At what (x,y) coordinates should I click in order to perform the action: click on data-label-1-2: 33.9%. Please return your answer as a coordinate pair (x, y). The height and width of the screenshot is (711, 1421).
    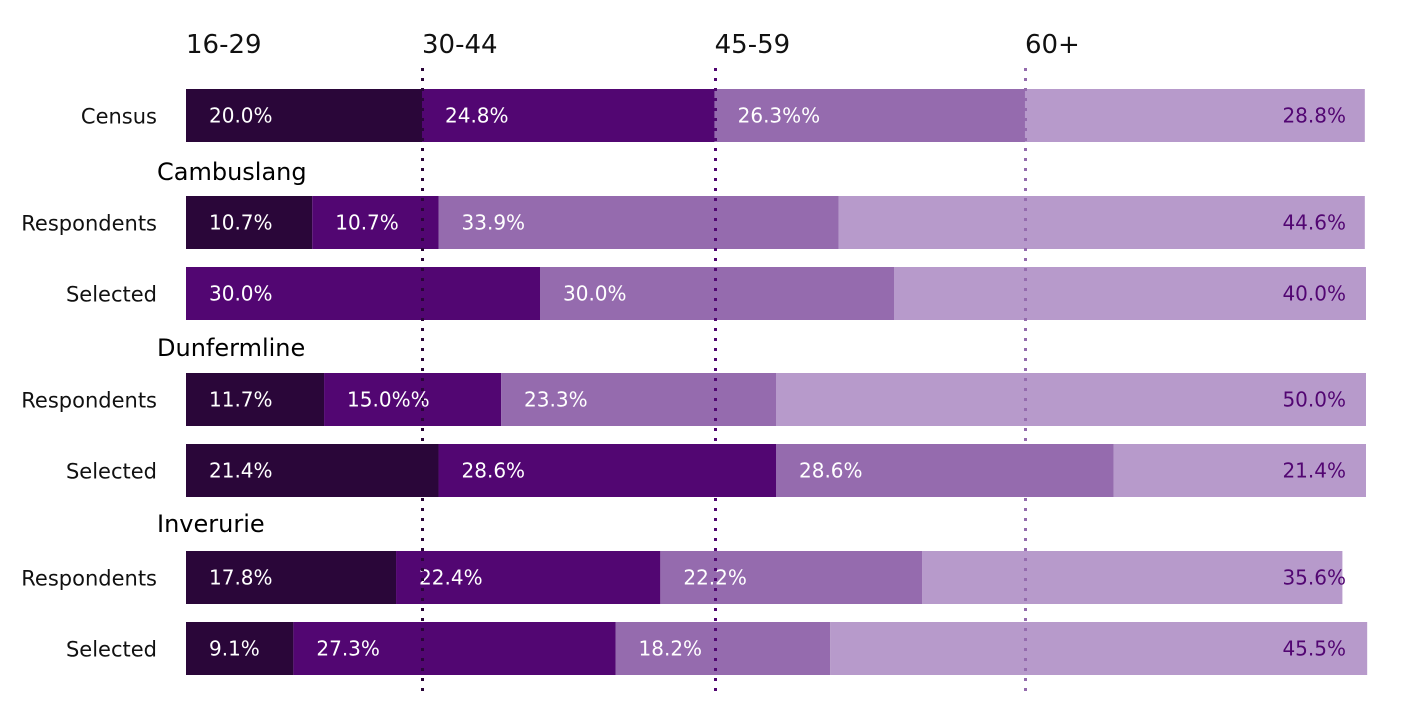
    Looking at the image, I should click on (494, 223).